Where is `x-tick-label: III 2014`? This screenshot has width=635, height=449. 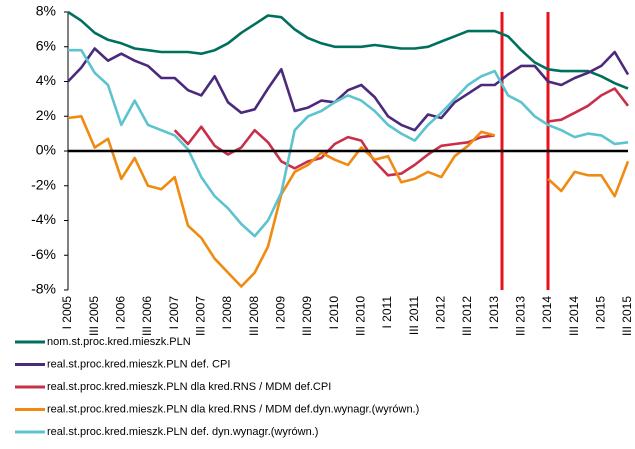 x-tick-label: III 2014 is located at coordinates (574, 316).